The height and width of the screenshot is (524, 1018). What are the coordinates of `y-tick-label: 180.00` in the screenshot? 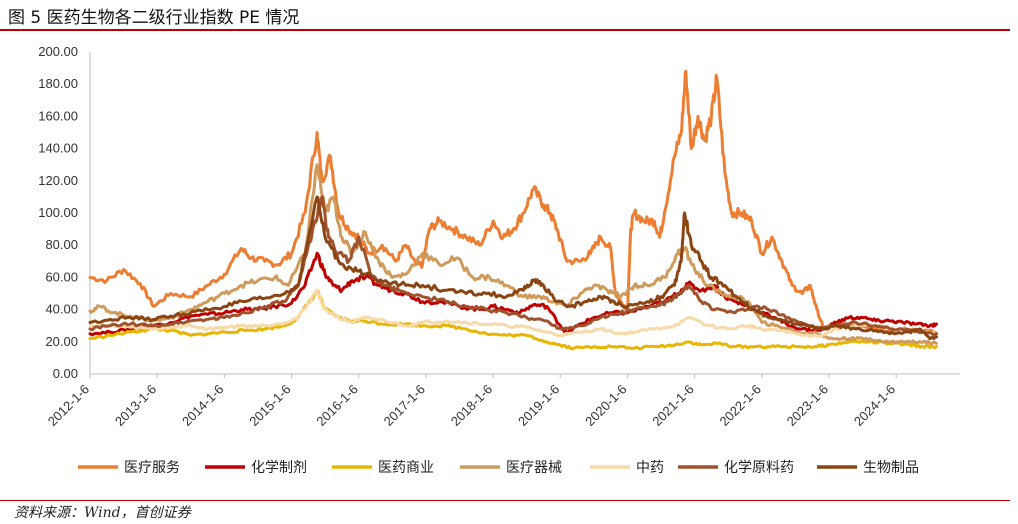 It's located at (58, 83).